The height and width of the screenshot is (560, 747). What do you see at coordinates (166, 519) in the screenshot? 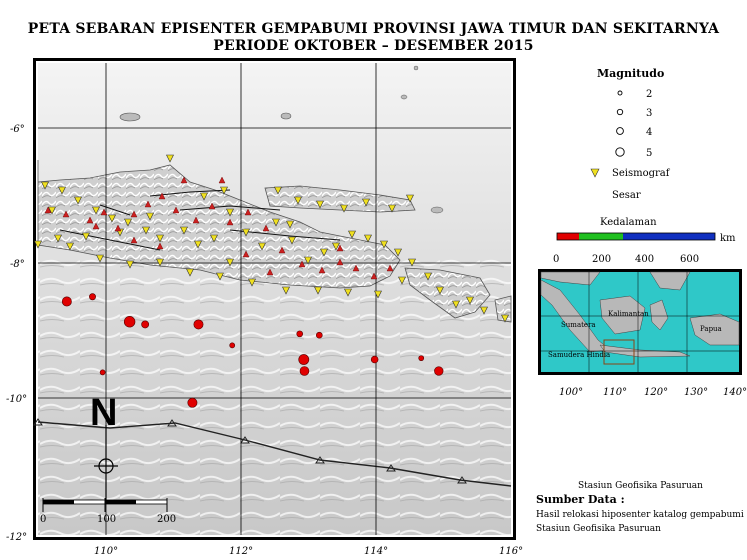
I see `scale-tick: 200` at bounding box center [166, 519].